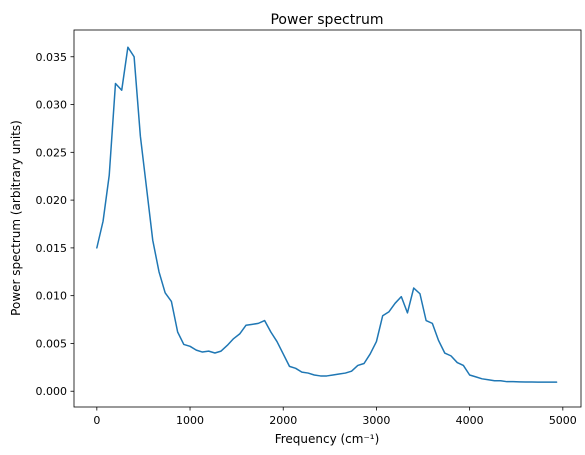 The width and height of the screenshot is (585, 455). What do you see at coordinates (470, 420) in the screenshot?
I see `x-tick-label: 4000` at bounding box center [470, 420].